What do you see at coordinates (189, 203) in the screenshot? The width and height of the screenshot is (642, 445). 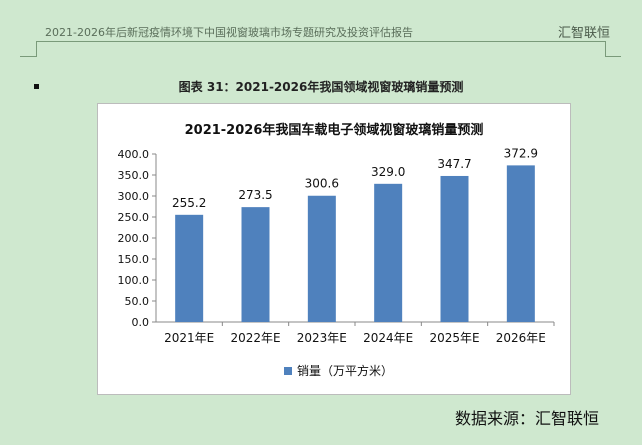 I see `bar-value-label: 255.2` at bounding box center [189, 203].